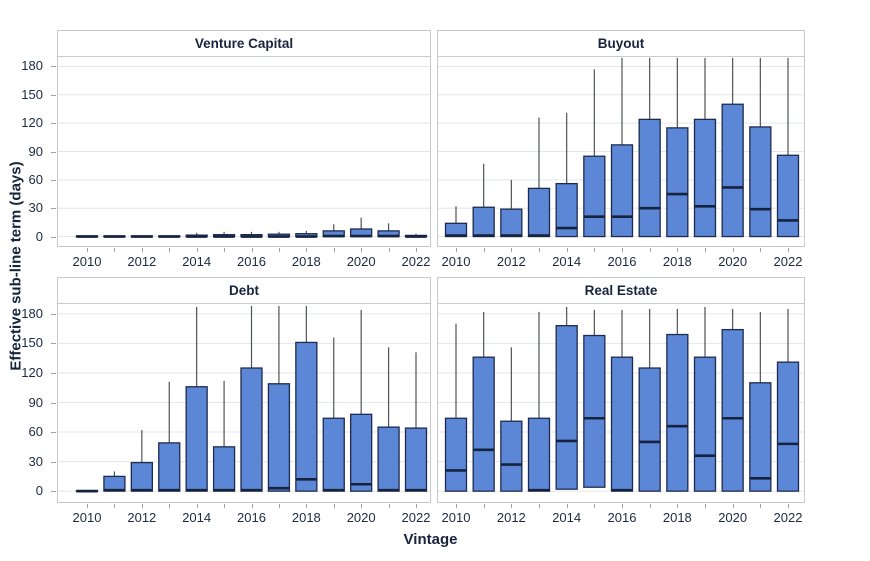 The width and height of the screenshot is (870, 561). I want to click on facet-title-buyout: Buyout, so click(621, 43).